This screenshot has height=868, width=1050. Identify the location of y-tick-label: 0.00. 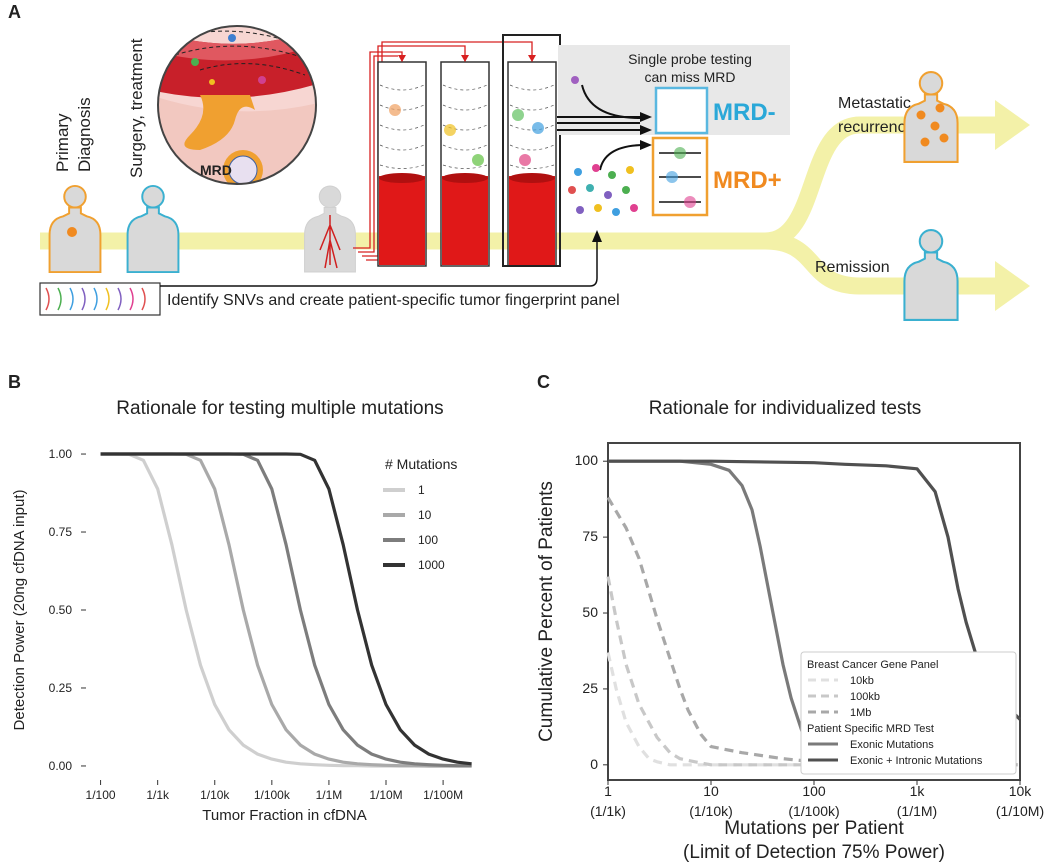
(61, 766).